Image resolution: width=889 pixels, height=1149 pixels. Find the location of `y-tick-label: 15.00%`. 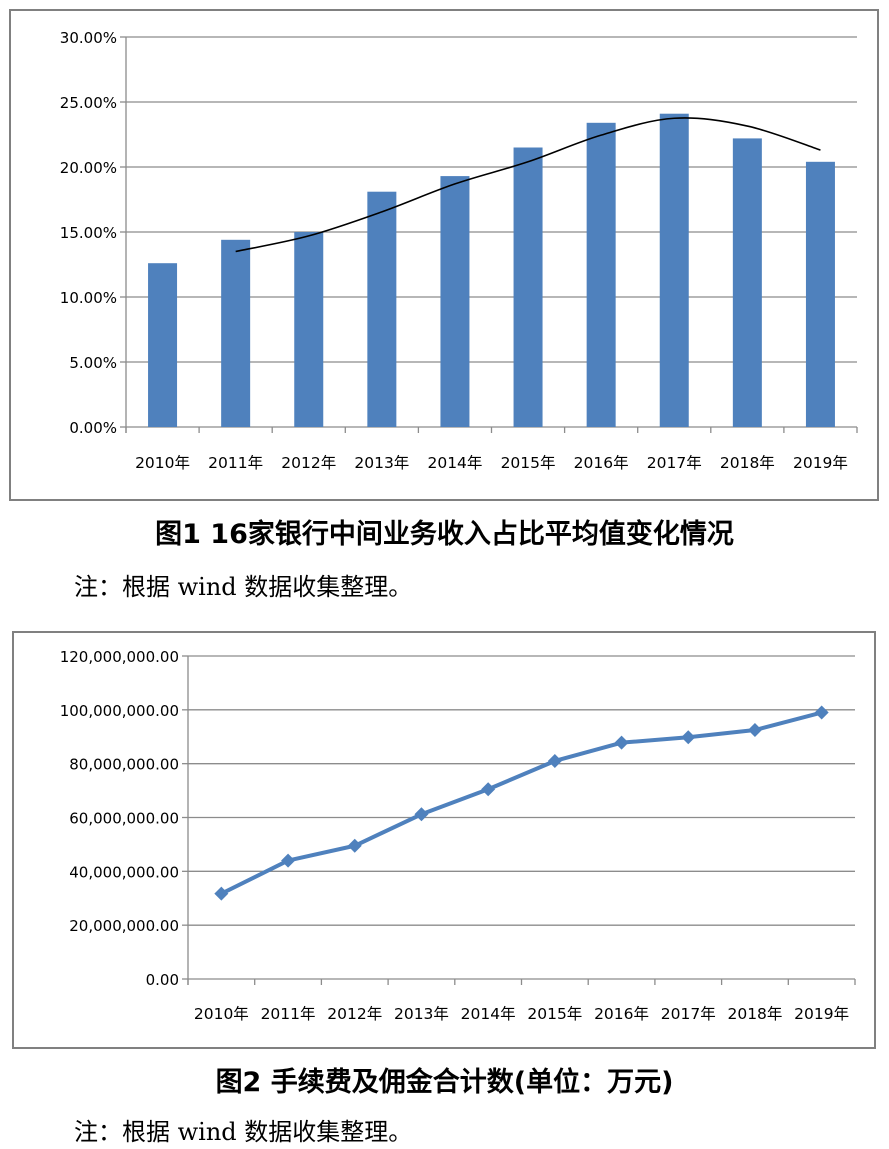

y-tick-label: 15.00% is located at coordinates (88, 233).